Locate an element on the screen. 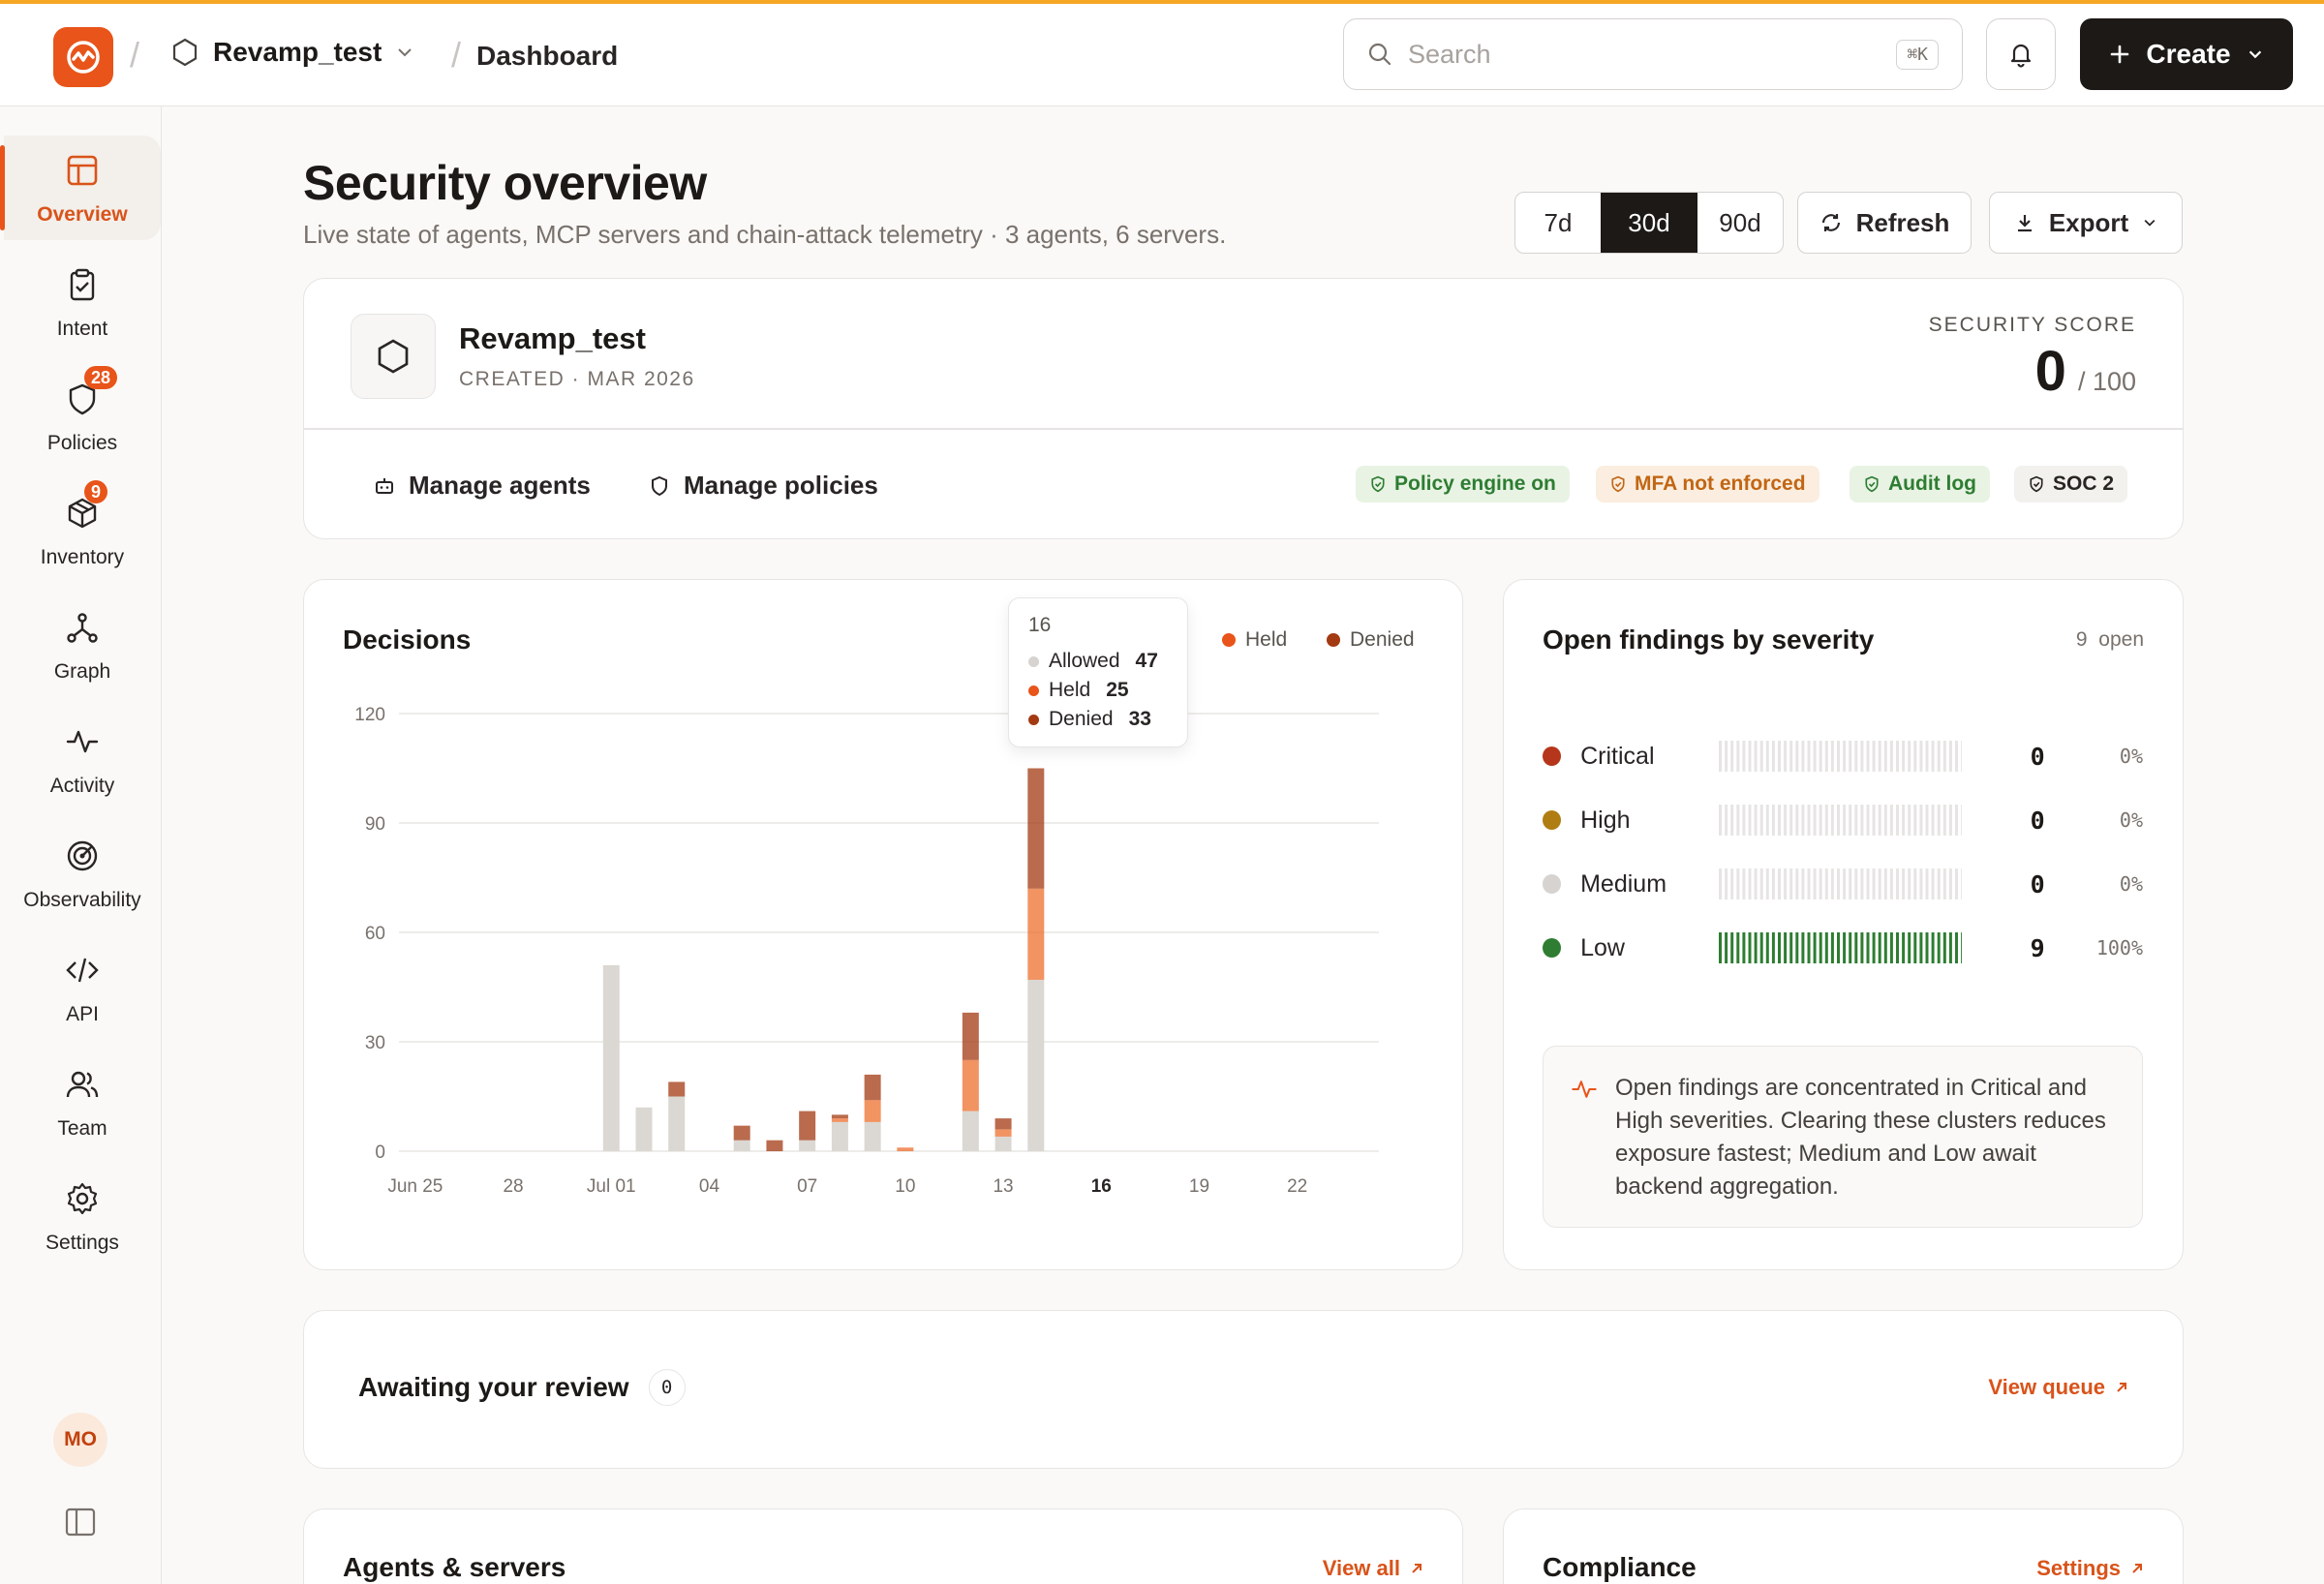 The width and height of the screenshot is (2324, 1584). sidebar-item-policies: 28 Policies is located at coordinates (82, 416).